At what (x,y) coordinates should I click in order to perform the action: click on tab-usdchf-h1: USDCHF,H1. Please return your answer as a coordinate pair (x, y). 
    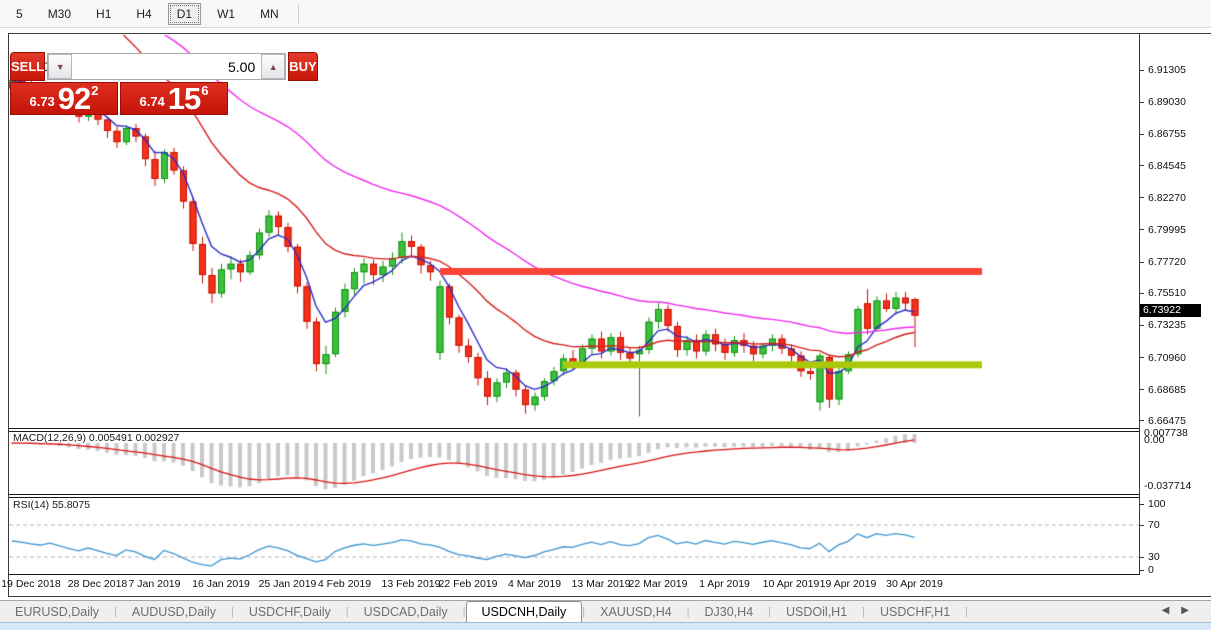
    Looking at the image, I should click on (915, 611).